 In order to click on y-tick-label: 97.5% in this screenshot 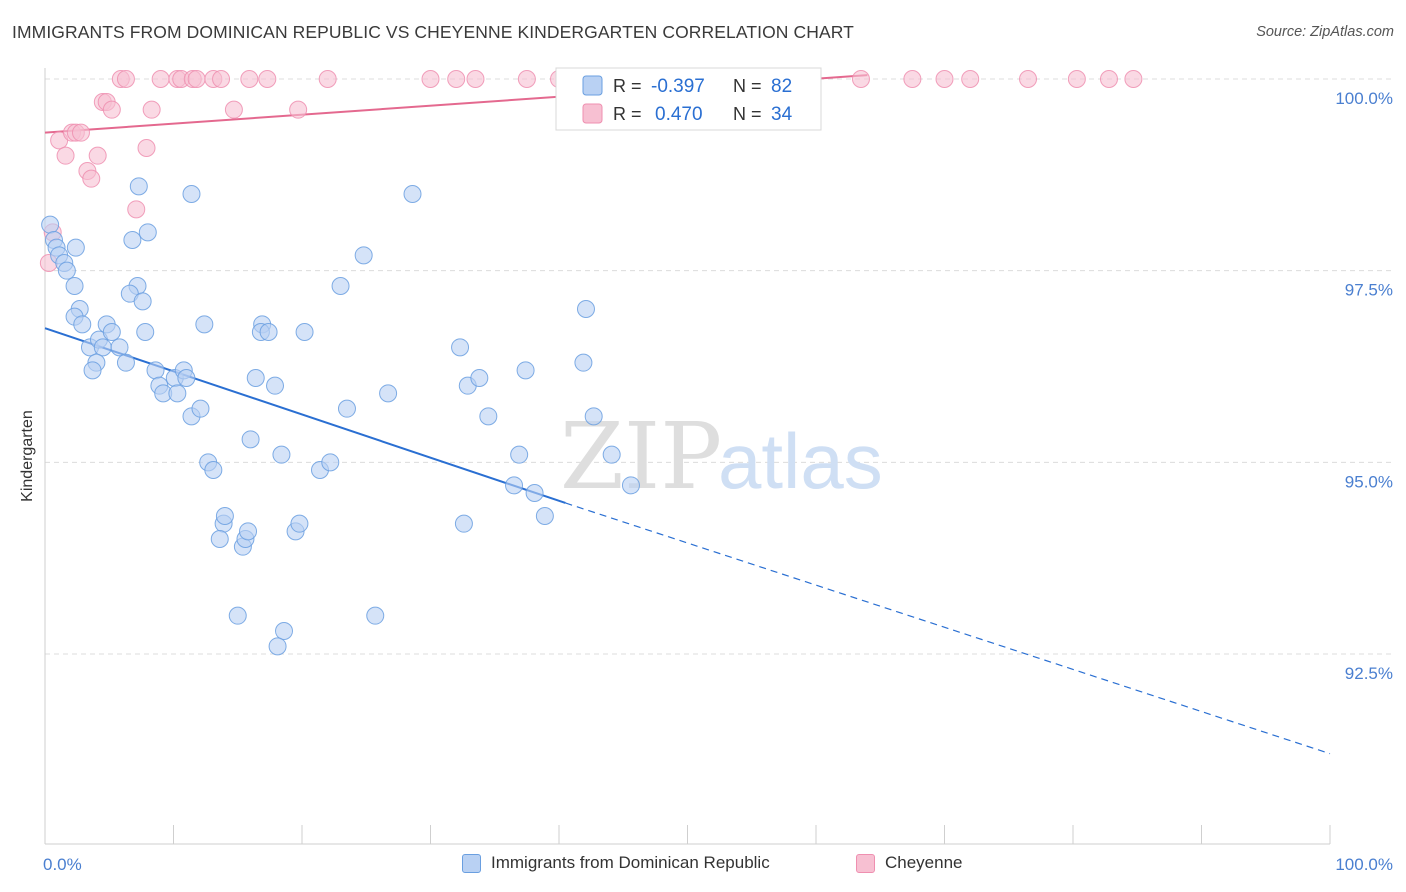, I will do `click(1369, 290)`.